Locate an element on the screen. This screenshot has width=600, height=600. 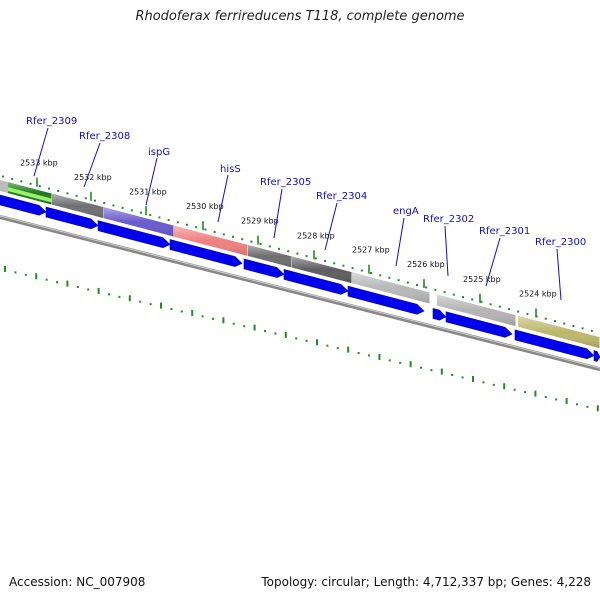
kbp-tick-label: 2530 kbp is located at coordinates (205, 206).